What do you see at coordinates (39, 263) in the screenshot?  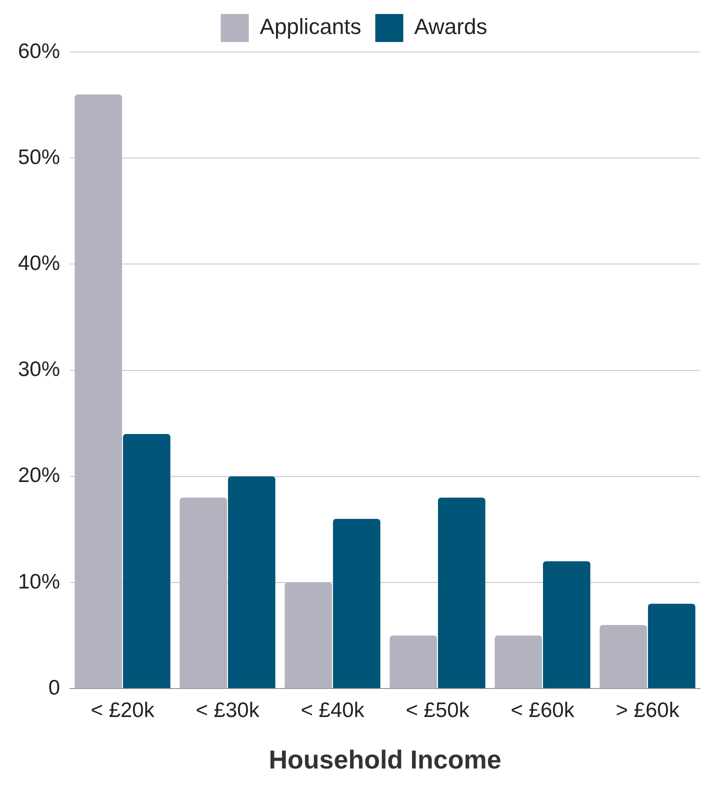 I see `y-tick-label: 40%` at bounding box center [39, 263].